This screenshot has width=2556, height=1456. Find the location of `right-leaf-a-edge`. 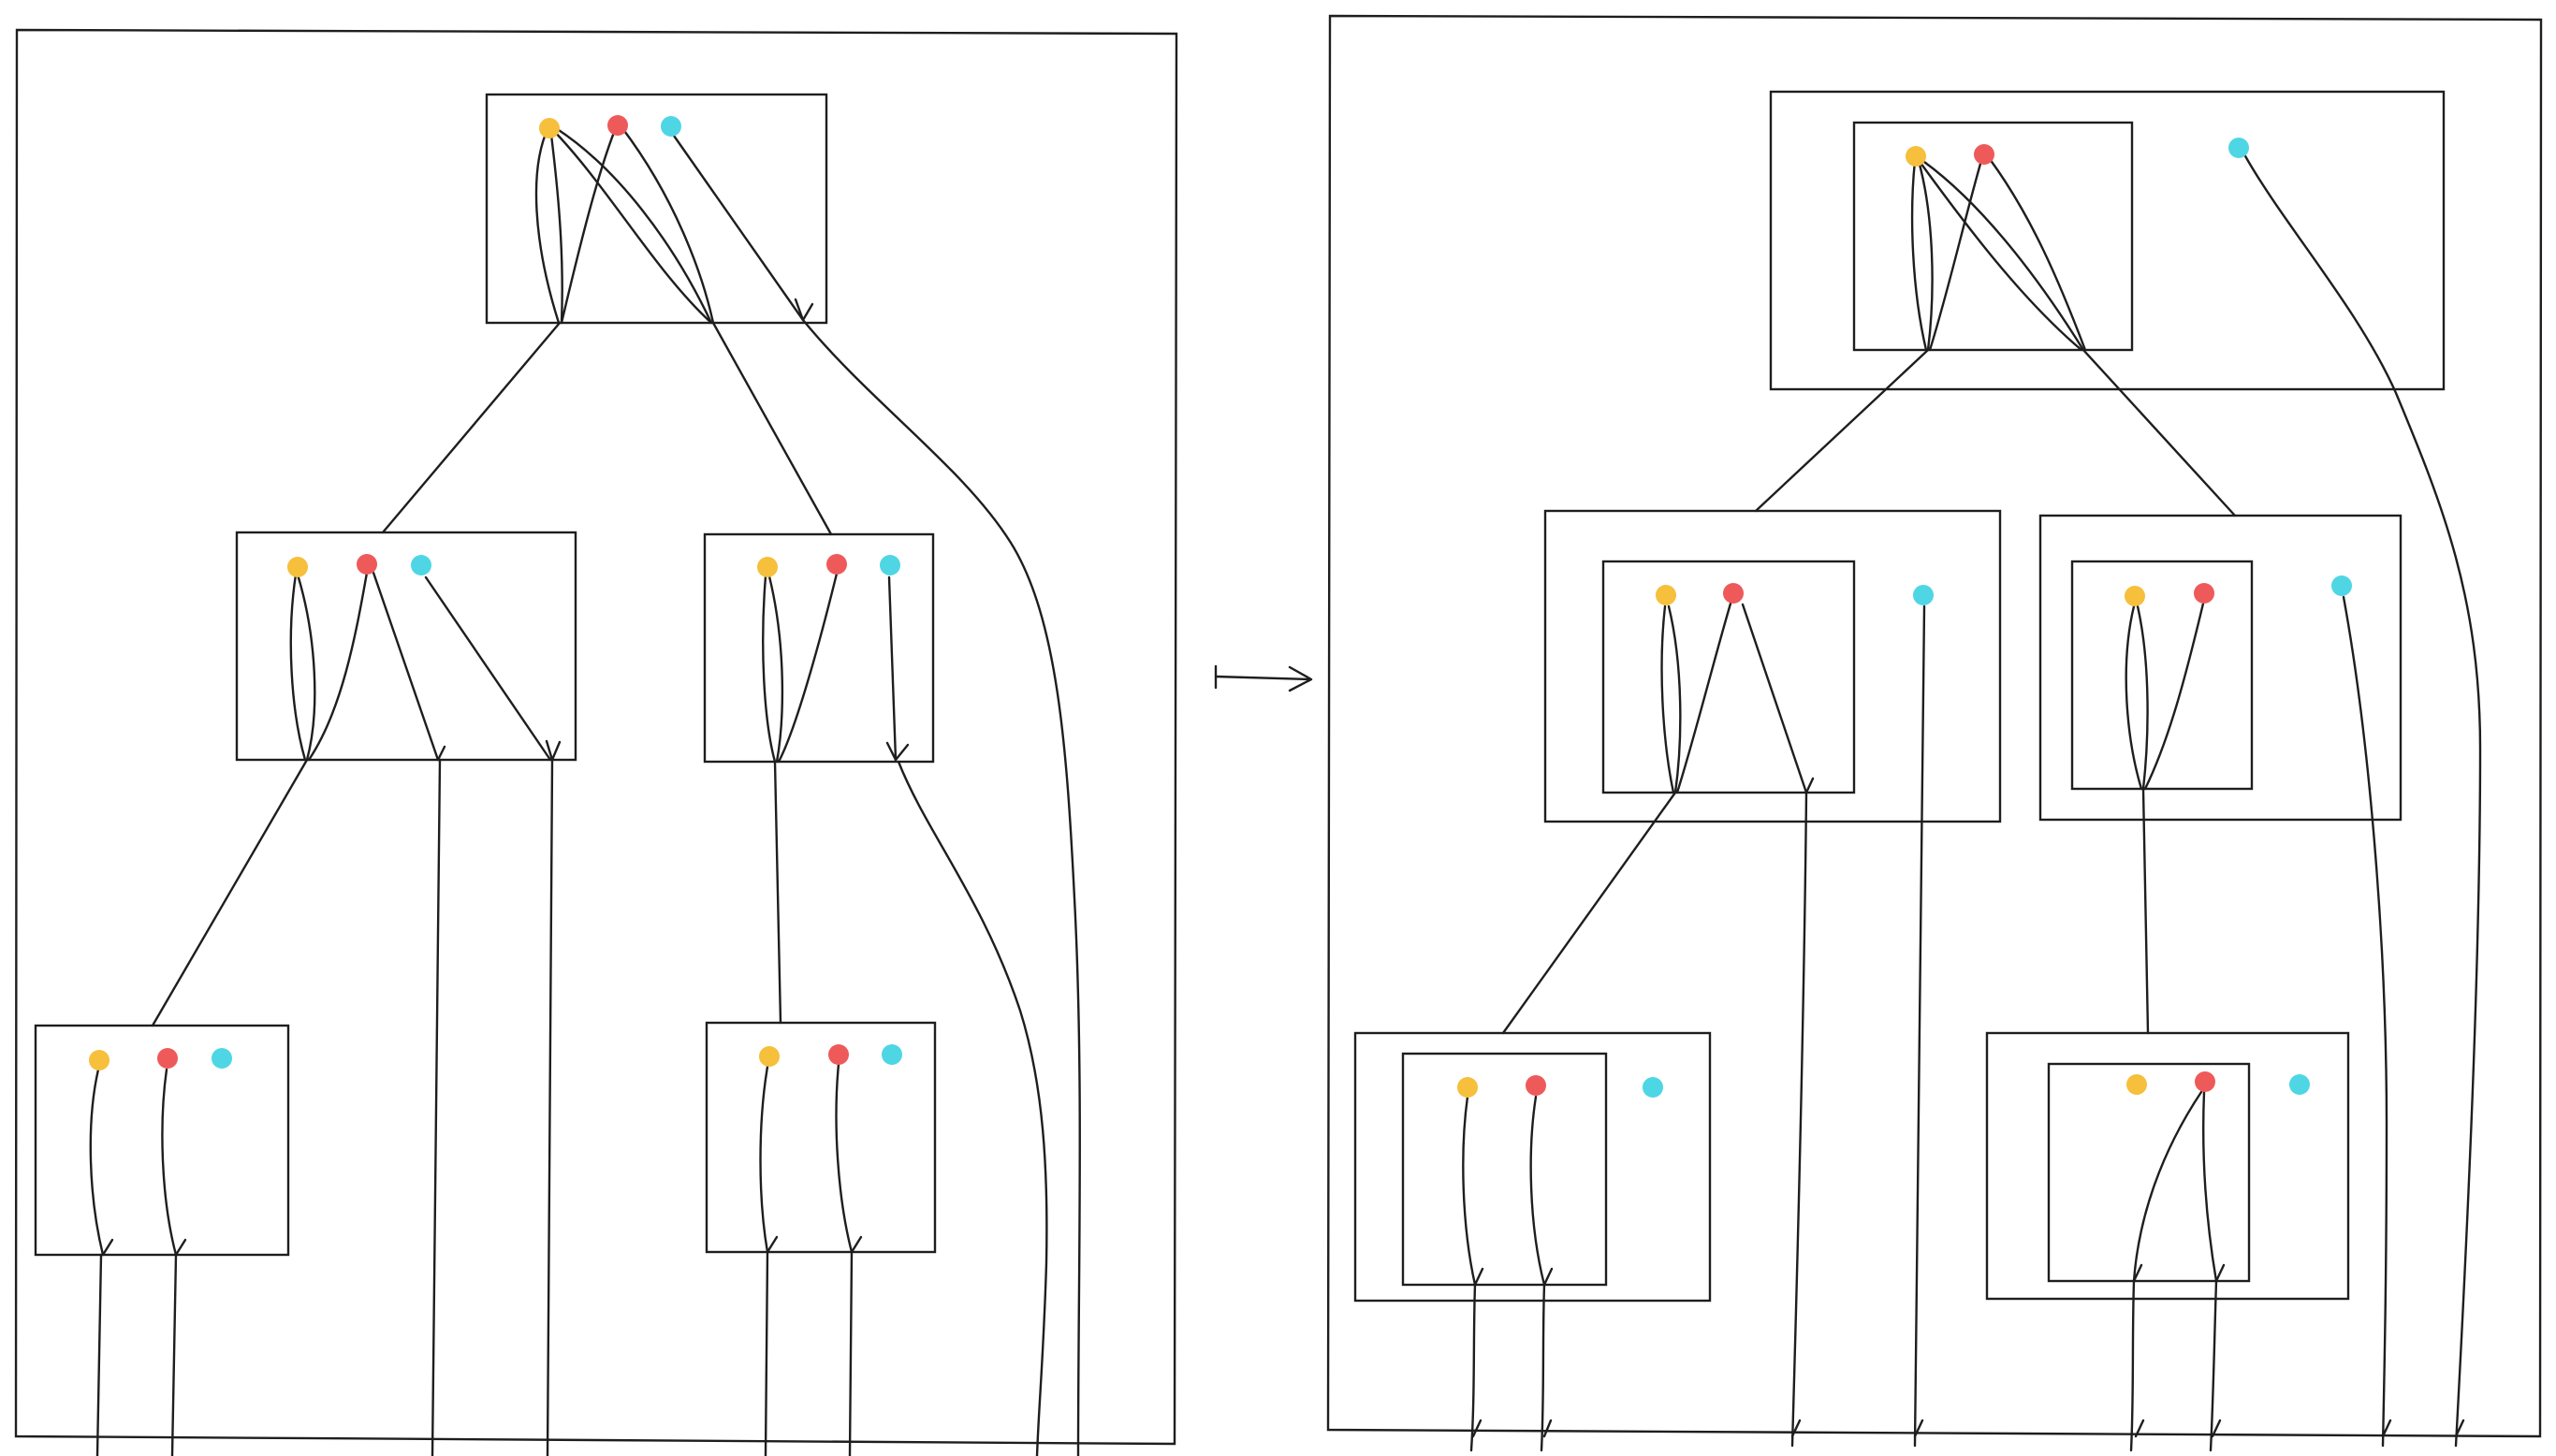

right-leaf-a-edge is located at coordinates (1469, 1191).